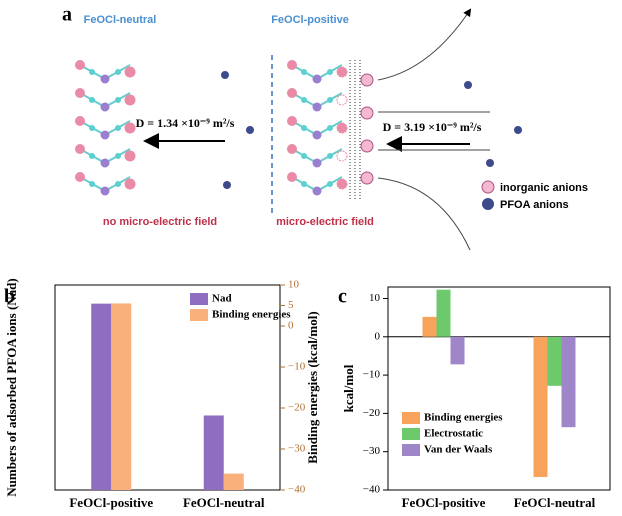 Image resolution: width=622 pixels, height=516 pixels. What do you see at coordinates (11, 387) in the screenshot?
I see `y-axis-label: Numbers of adsorbed PFOA ions (Nad)` at bounding box center [11, 387].